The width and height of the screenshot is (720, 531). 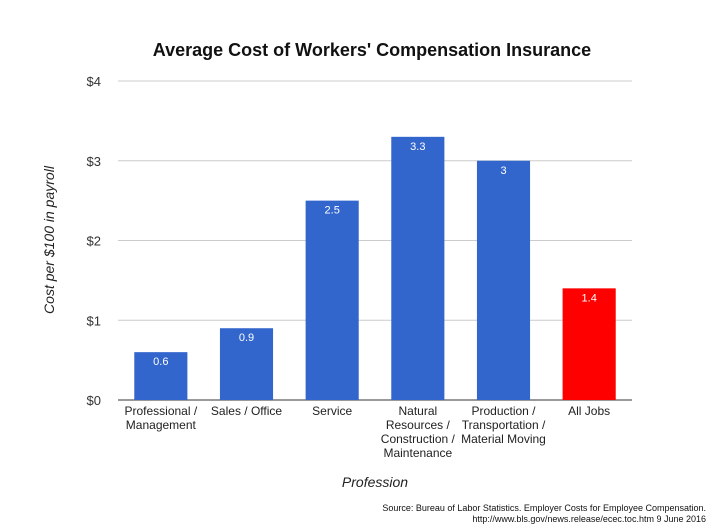 What do you see at coordinates (246, 411) in the screenshot?
I see `x-category-label: Sales / Office` at bounding box center [246, 411].